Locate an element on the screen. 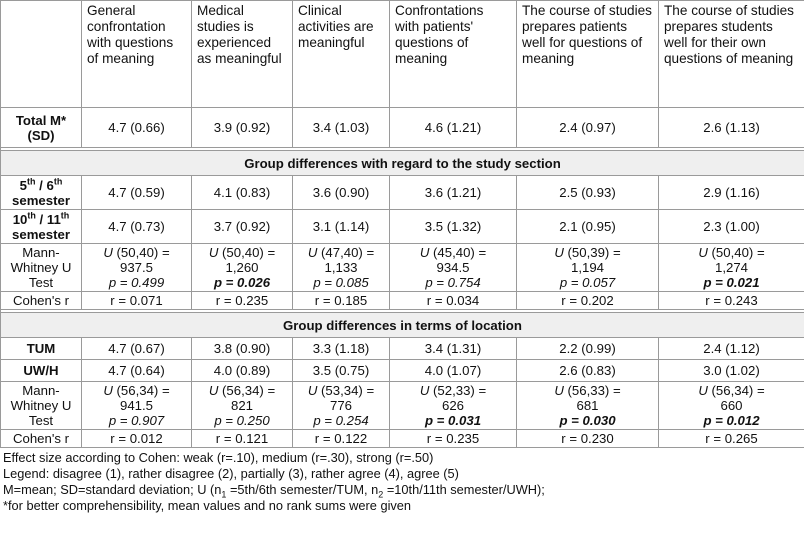  table-cell: 4.7 (0.66) is located at coordinates (136, 127).